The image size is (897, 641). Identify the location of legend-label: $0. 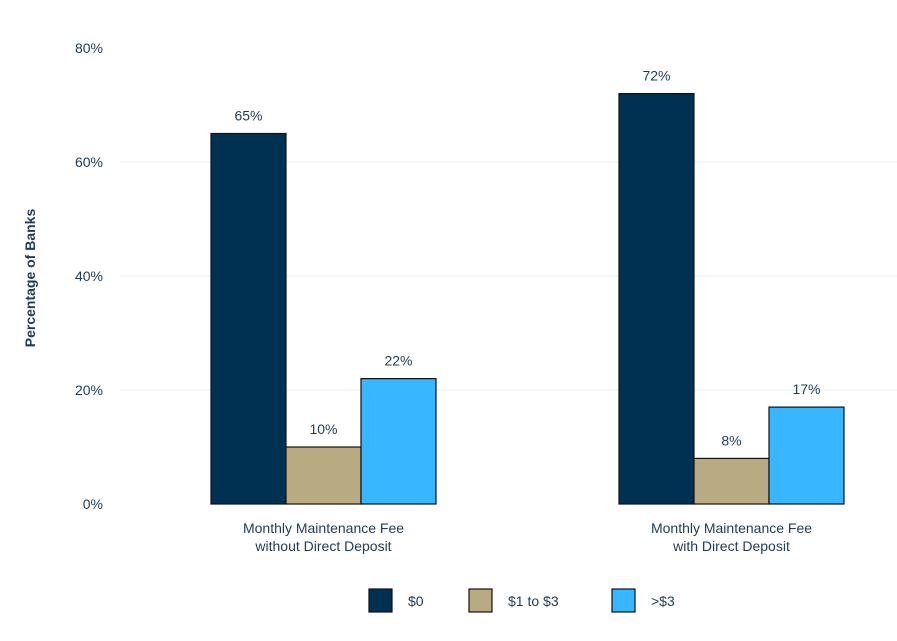
(416, 601).